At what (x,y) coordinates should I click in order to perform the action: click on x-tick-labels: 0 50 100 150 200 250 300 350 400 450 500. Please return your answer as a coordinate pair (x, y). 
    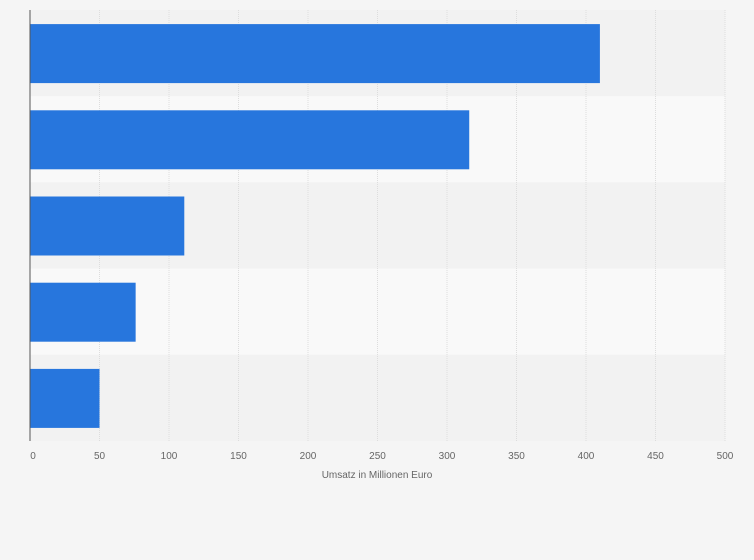
    Looking at the image, I should click on (382, 456).